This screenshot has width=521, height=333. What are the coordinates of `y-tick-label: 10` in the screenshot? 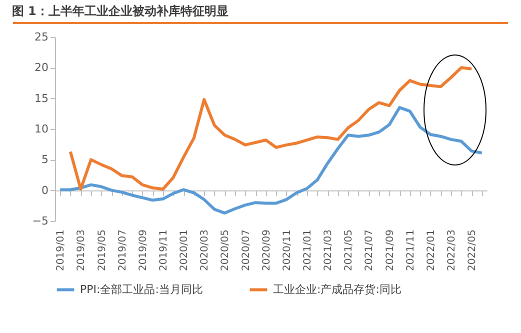 It's located at (41, 129).